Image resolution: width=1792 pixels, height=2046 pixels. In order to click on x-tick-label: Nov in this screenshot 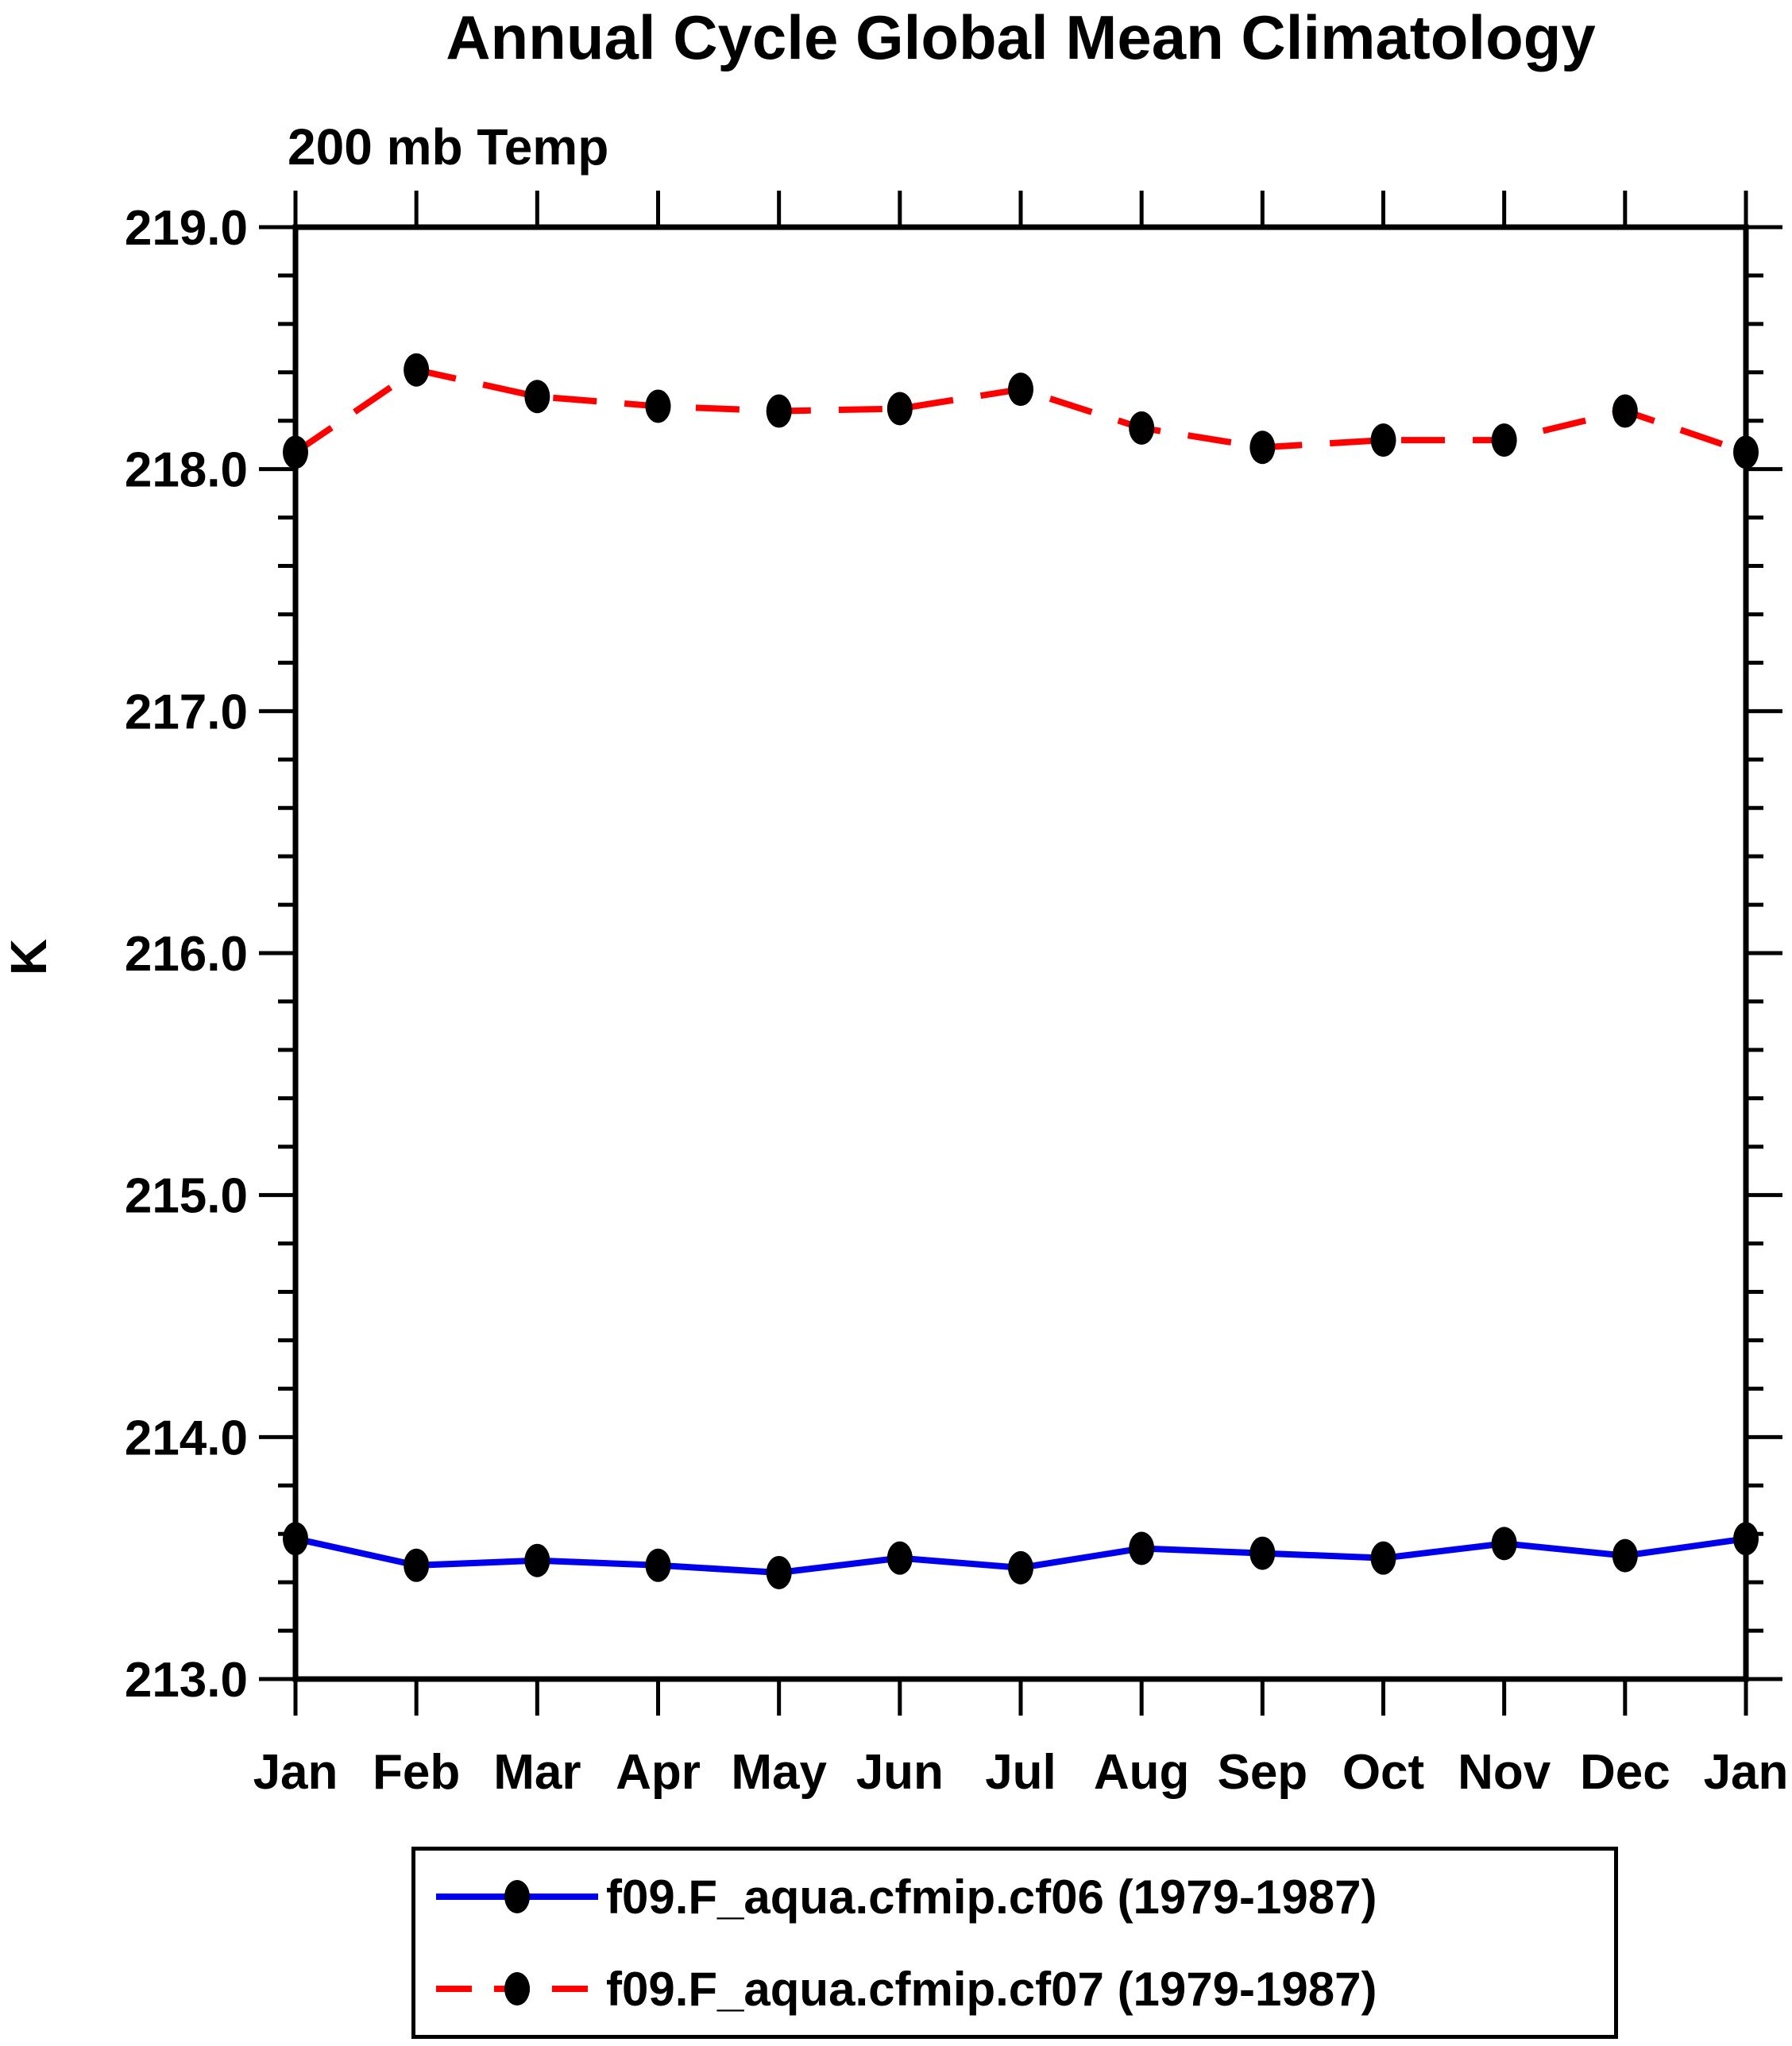, I will do `click(1505, 1772)`.